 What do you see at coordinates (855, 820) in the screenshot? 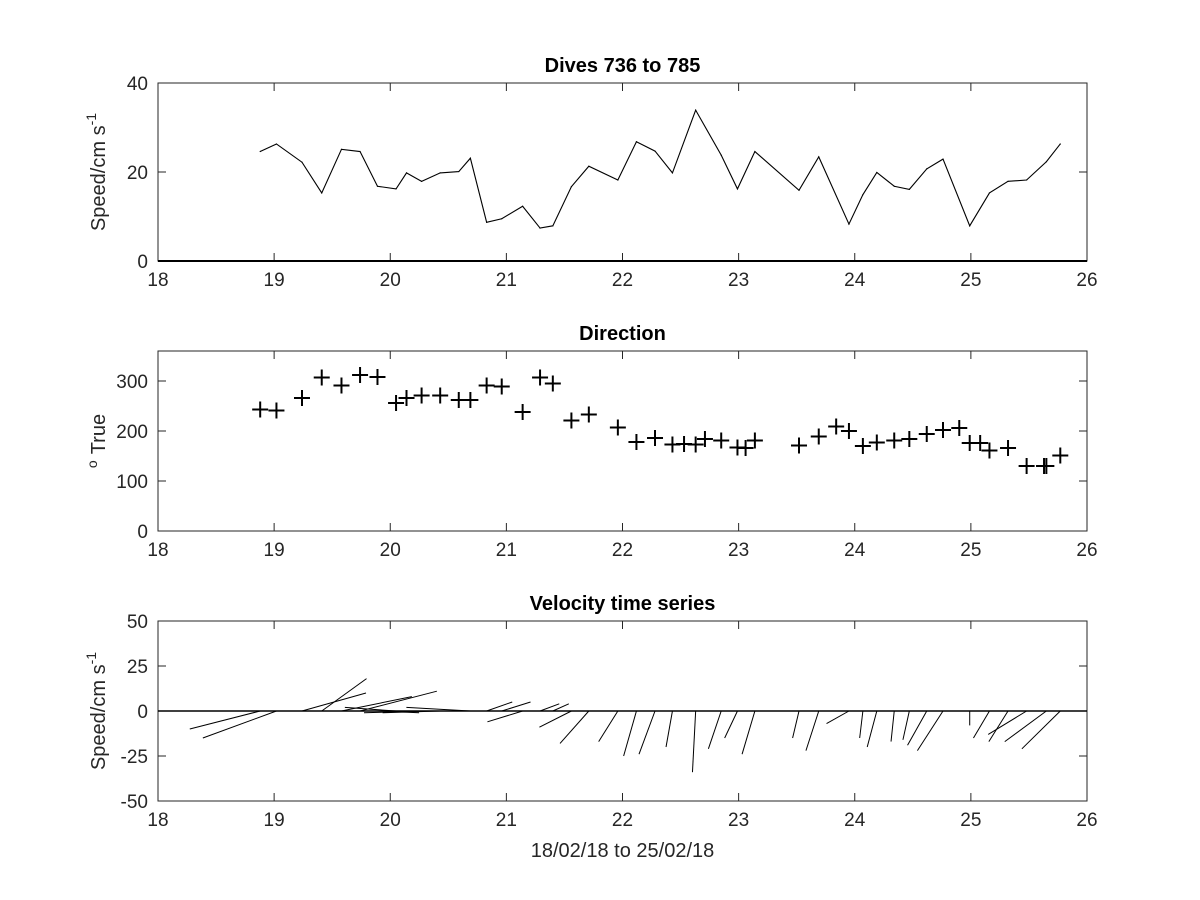
I see `x-tick-label: 24` at bounding box center [855, 820].